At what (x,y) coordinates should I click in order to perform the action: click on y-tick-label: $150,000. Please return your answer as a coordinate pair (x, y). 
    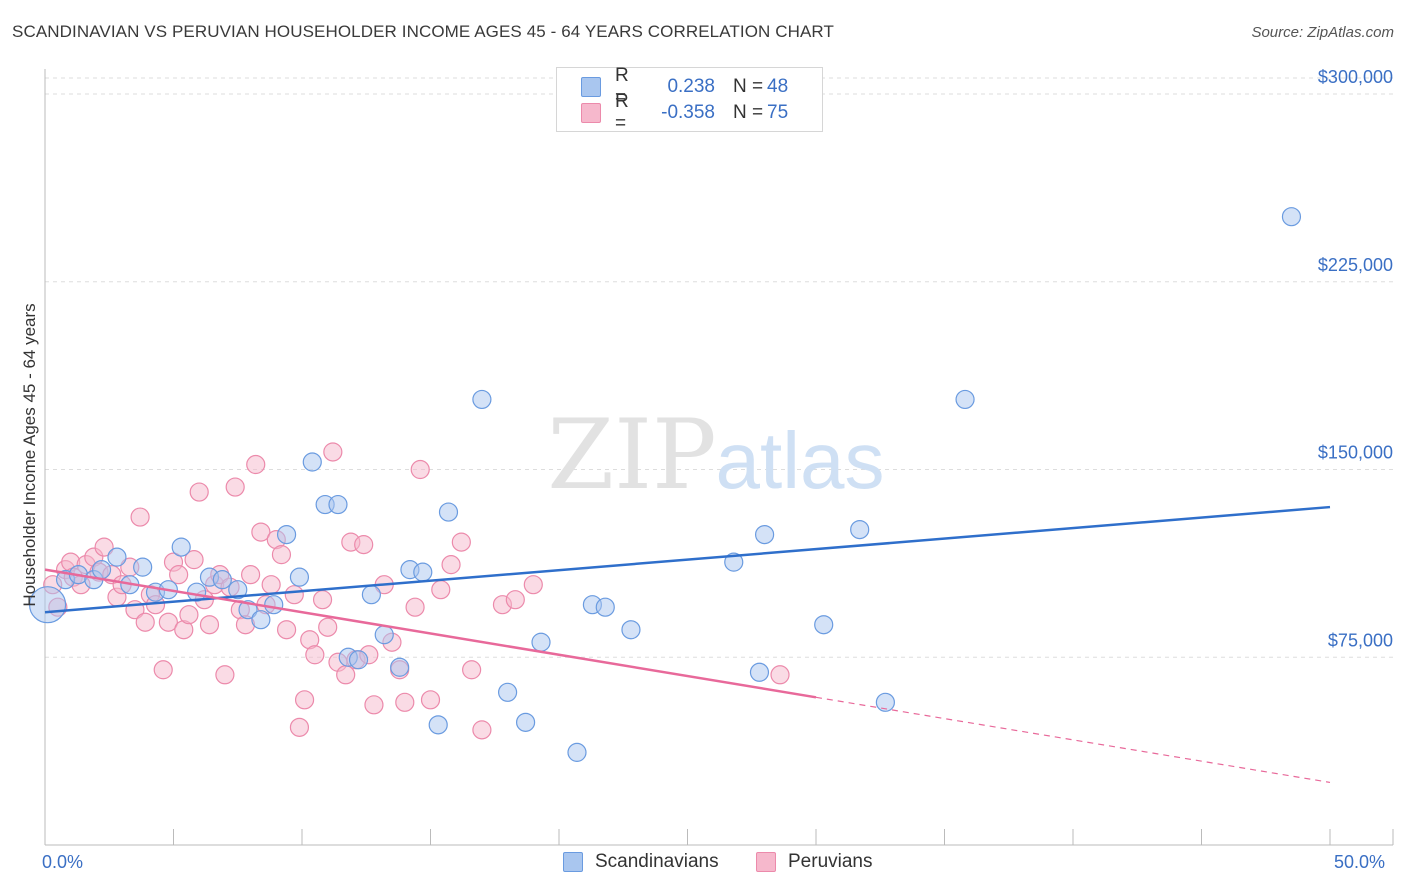
    Looking at the image, I should click on (1355, 453).